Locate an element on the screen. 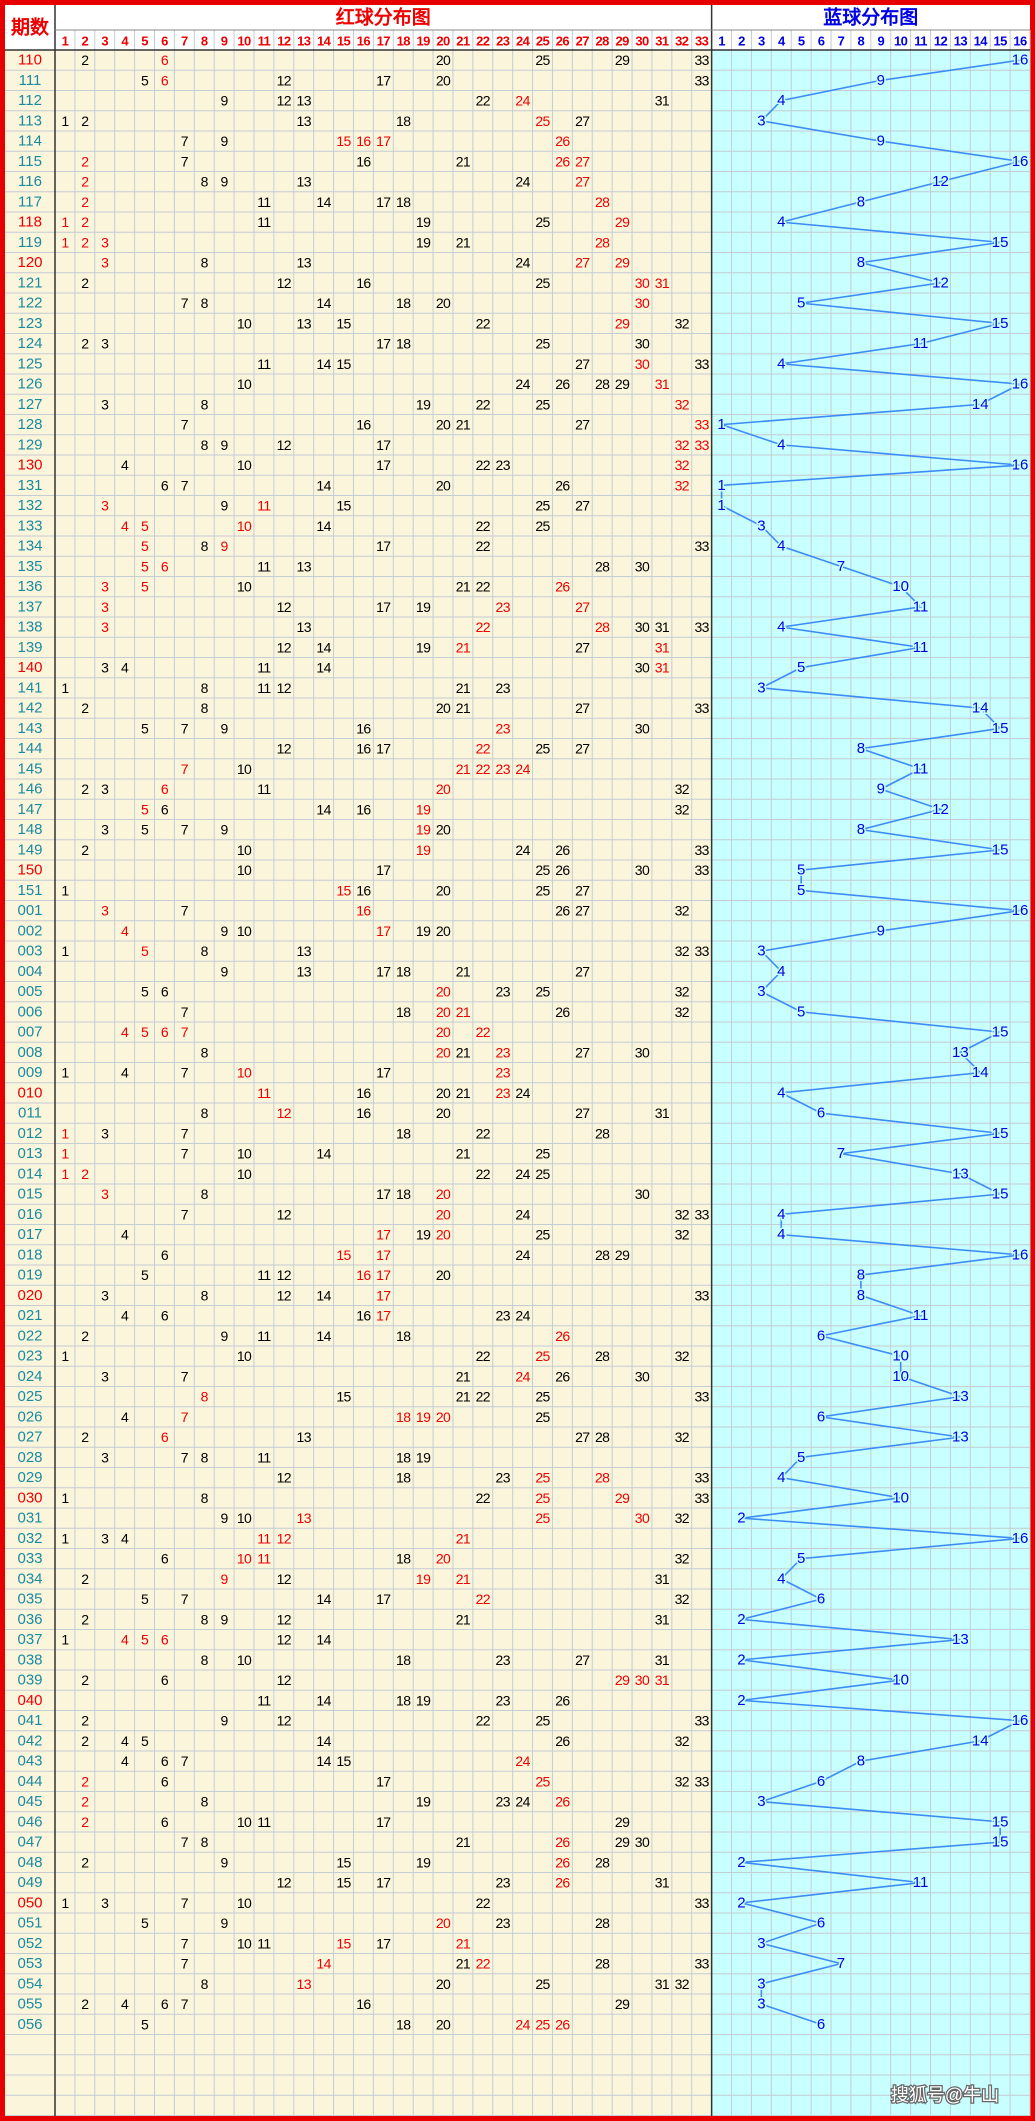 Image resolution: width=1035 pixels, height=2121 pixels. blue-number: 13 is located at coordinates (960, 1173).